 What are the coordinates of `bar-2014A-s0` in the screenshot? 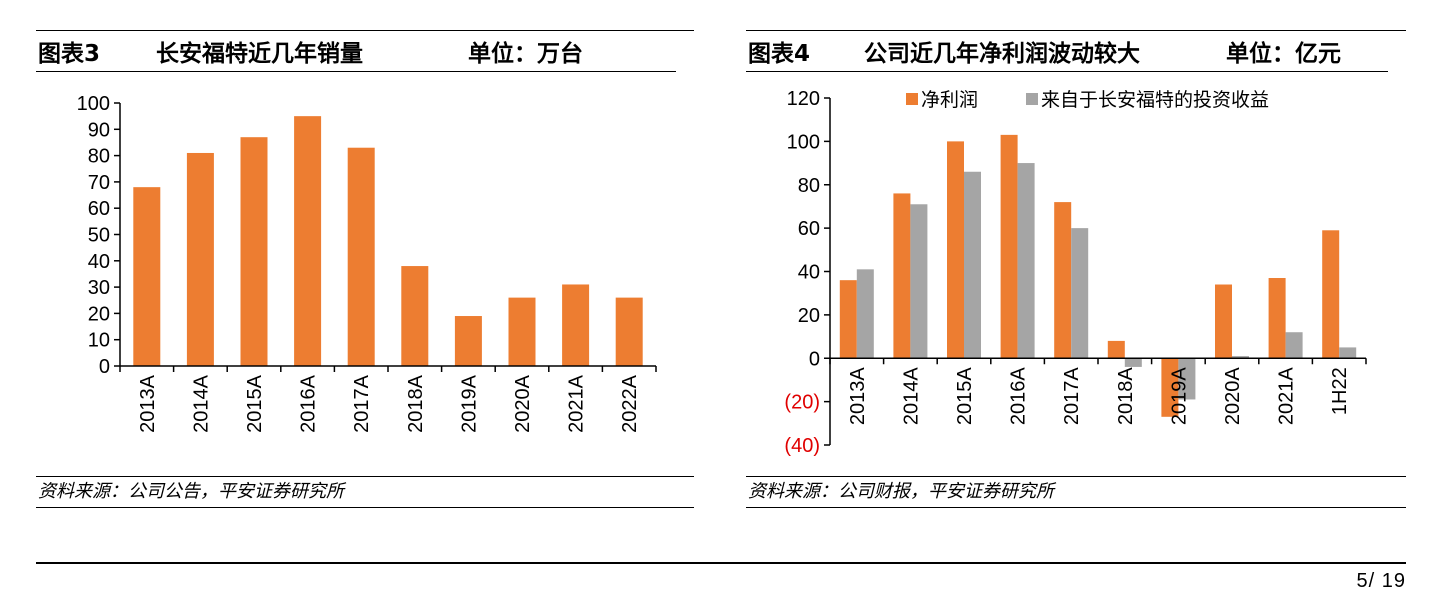 It's located at (902, 276).